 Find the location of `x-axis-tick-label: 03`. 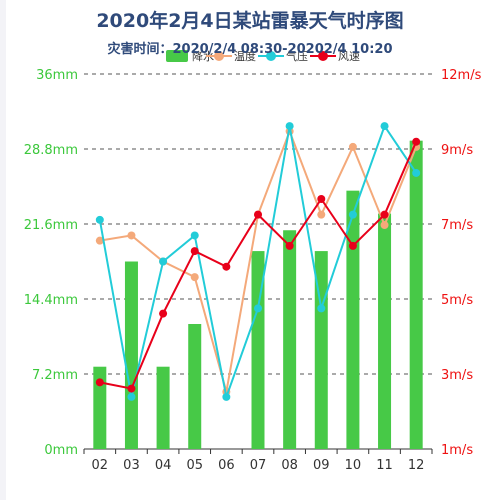

x-axis-tick-label: 03 is located at coordinates (131, 465).